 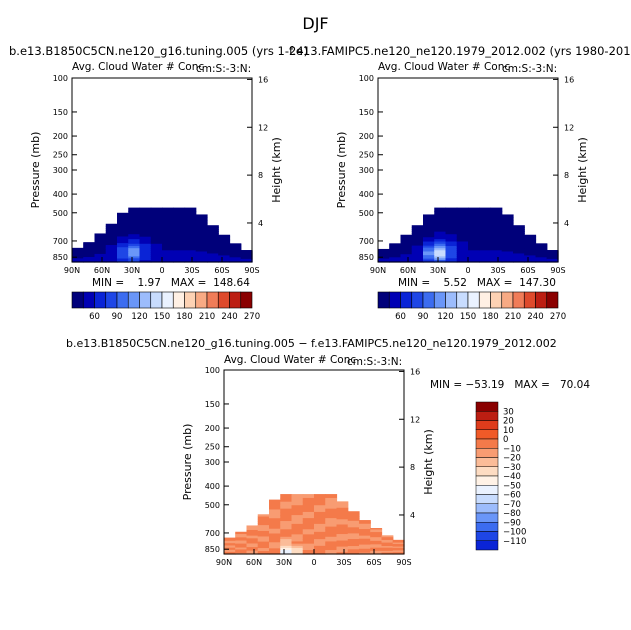 I want to click on colorbar-label: 20, so click(x=508, y=422).